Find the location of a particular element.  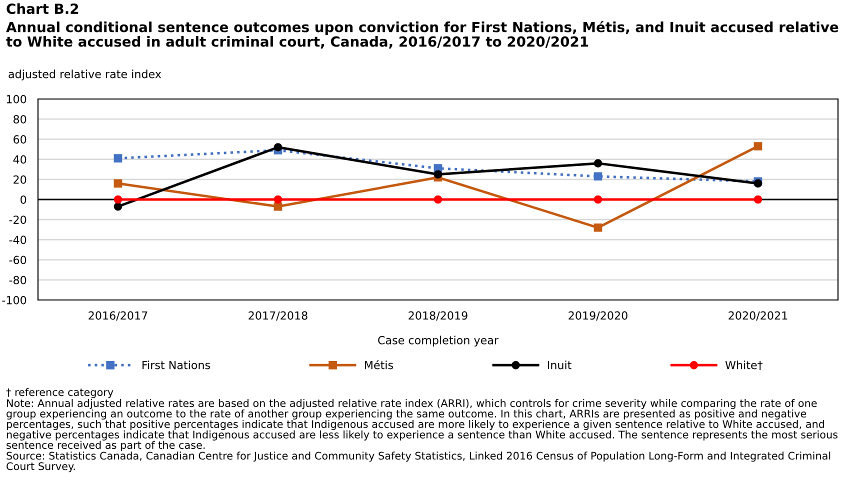

x-axis-title: Case completion year is located at coordinates (438, 341).